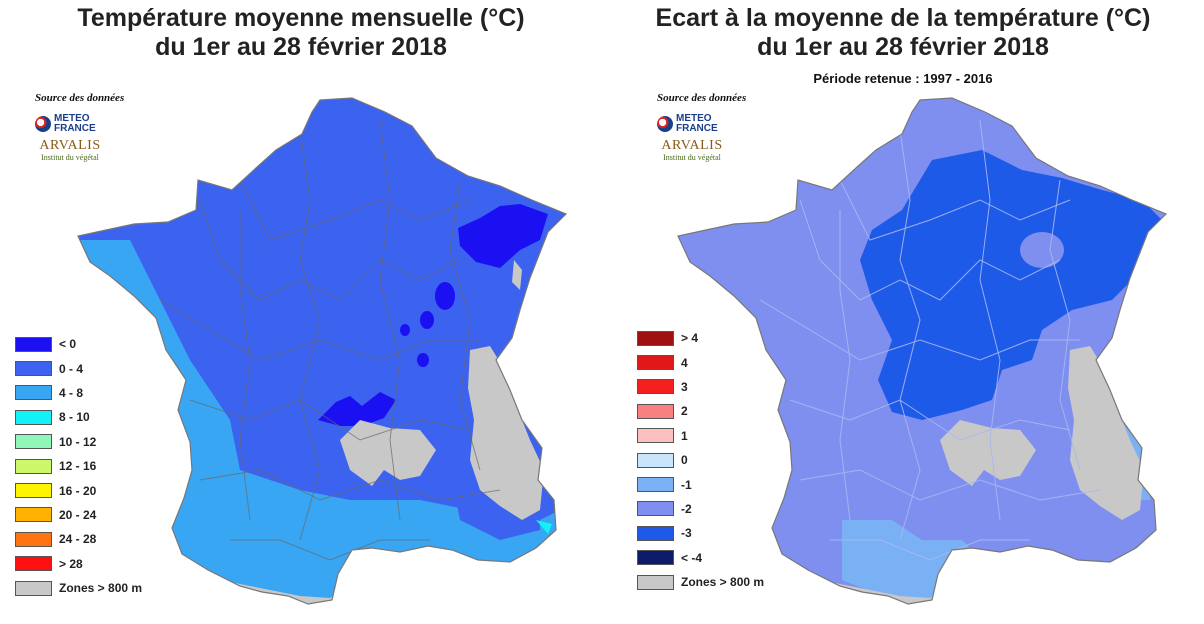 The width and height of the screenshot is (1204, 624). Describe the element at coordinates (700, 411) in the screenshot. I see `legend-item: 2` at that location.